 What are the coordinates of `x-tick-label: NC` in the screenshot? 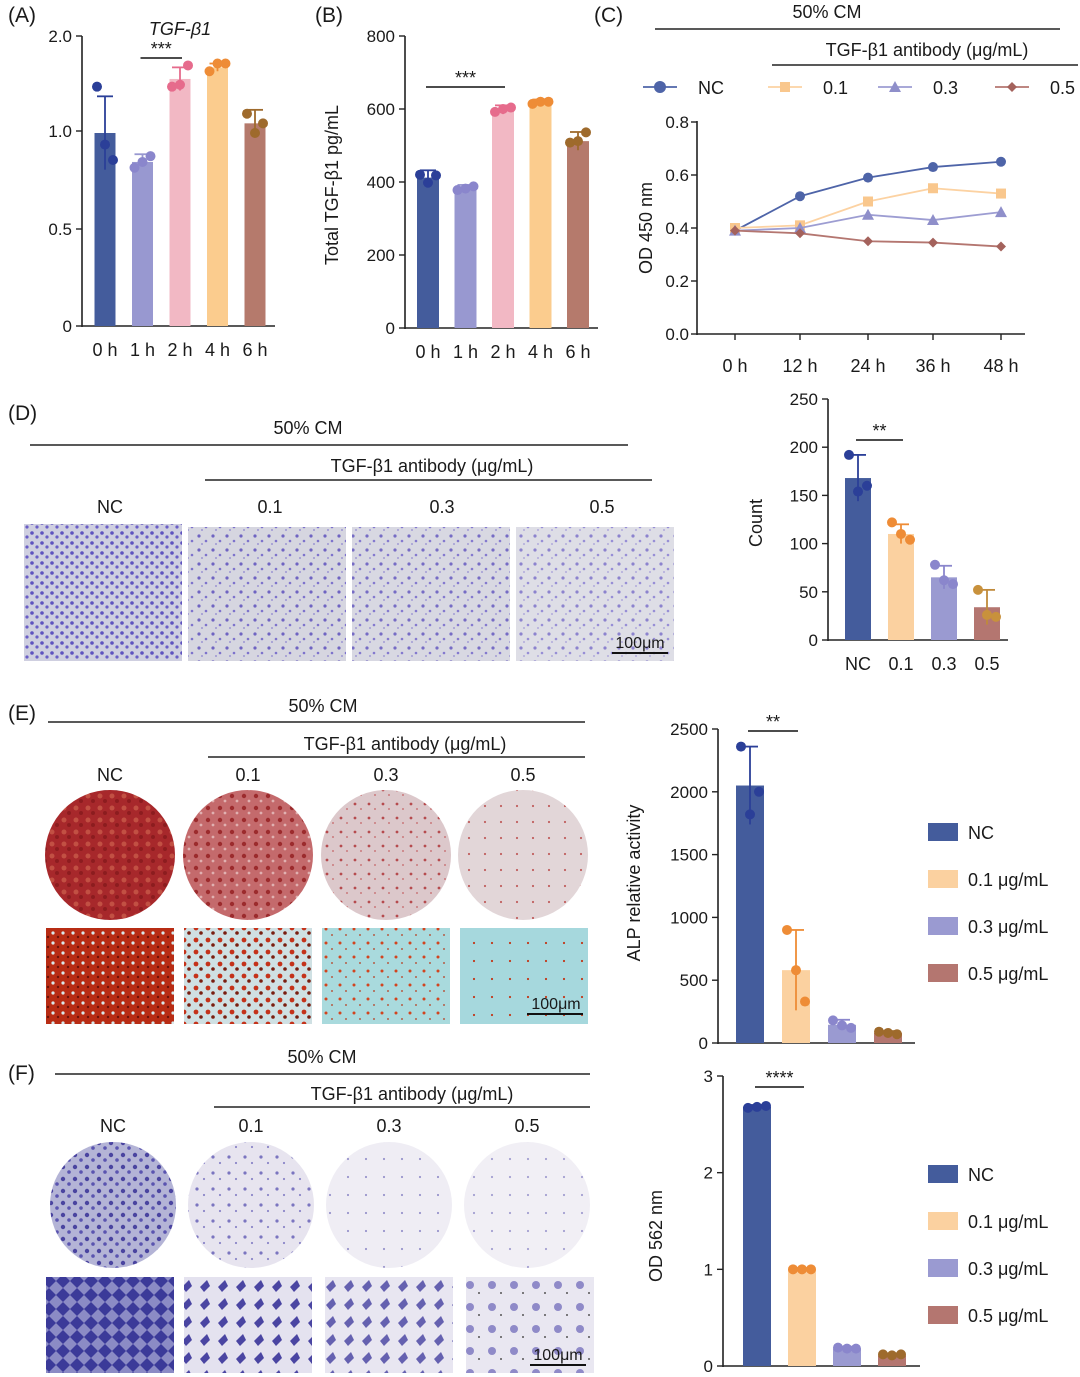 It's located at (858, 664).